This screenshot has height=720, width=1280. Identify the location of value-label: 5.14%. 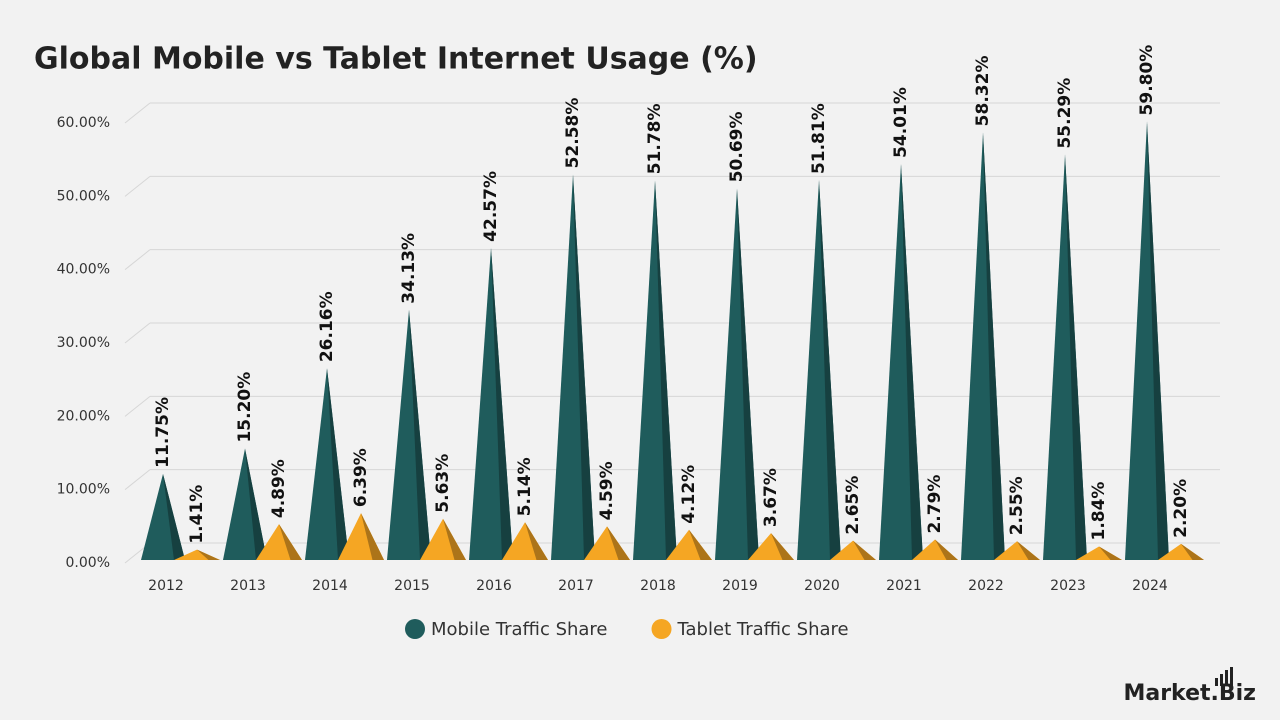
(525, 486).